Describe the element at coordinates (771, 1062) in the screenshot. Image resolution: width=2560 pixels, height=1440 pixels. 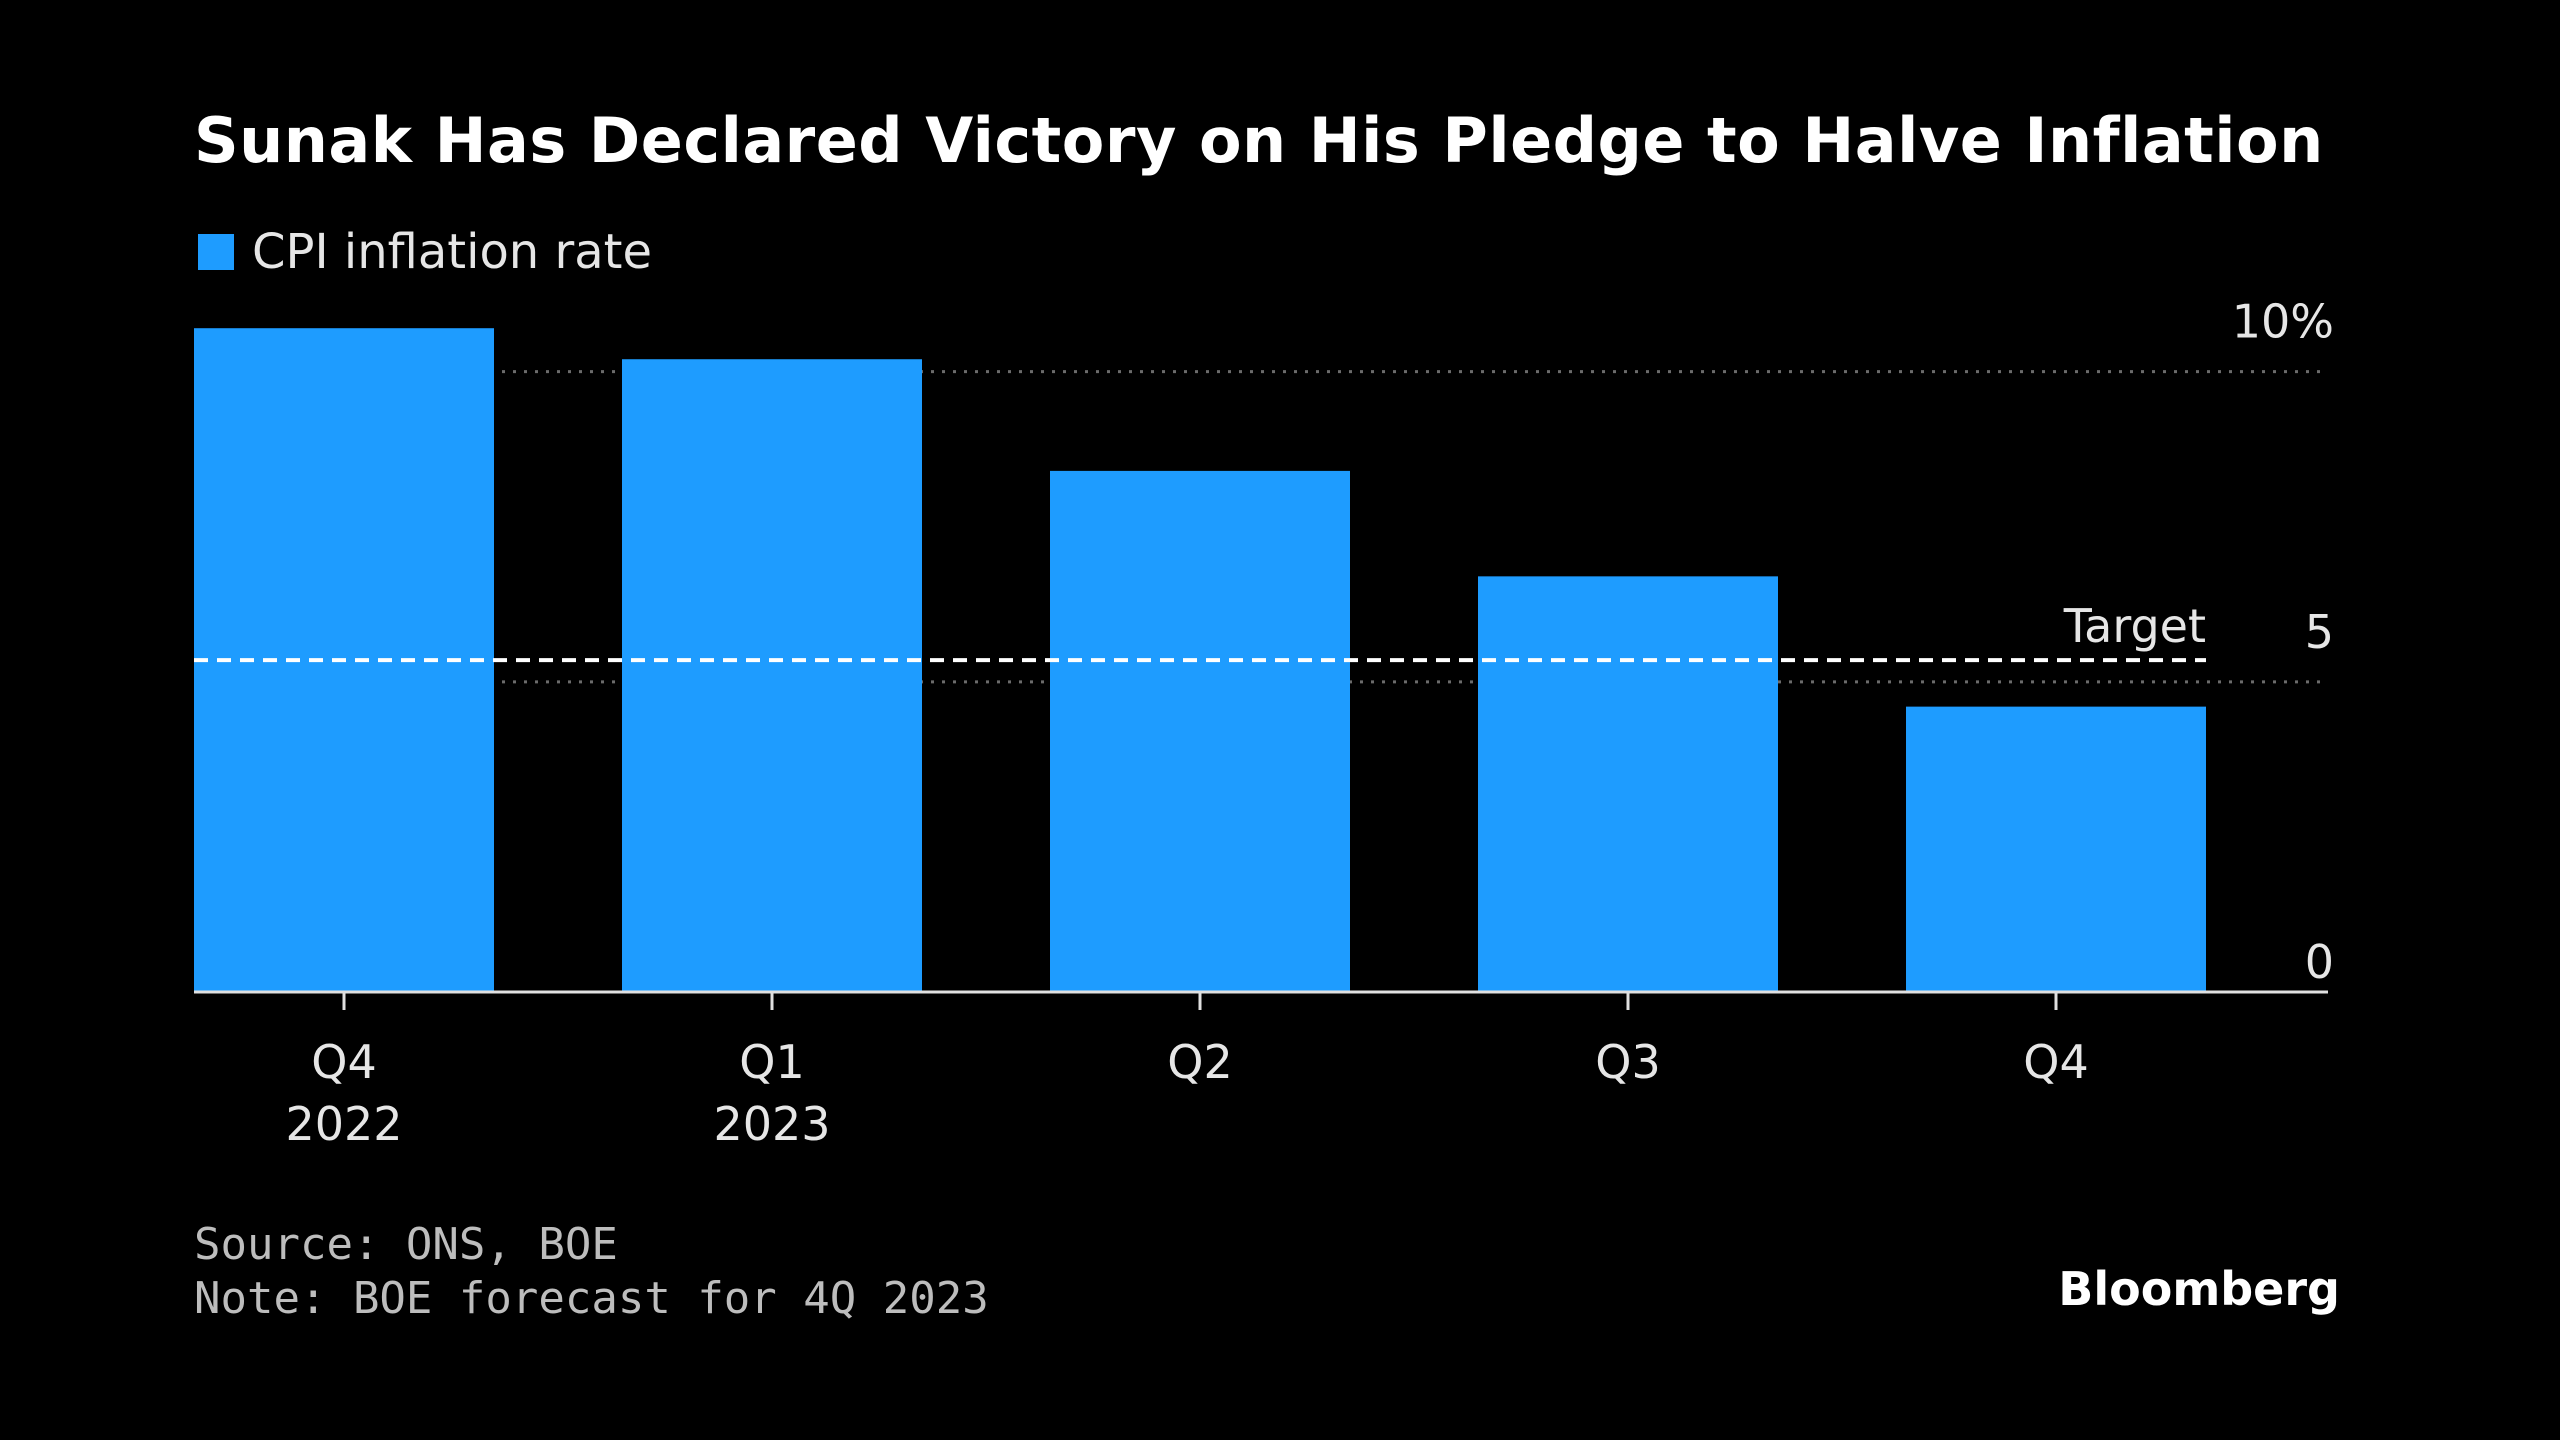
I see `x-tick-label-2: Q1` at that location.